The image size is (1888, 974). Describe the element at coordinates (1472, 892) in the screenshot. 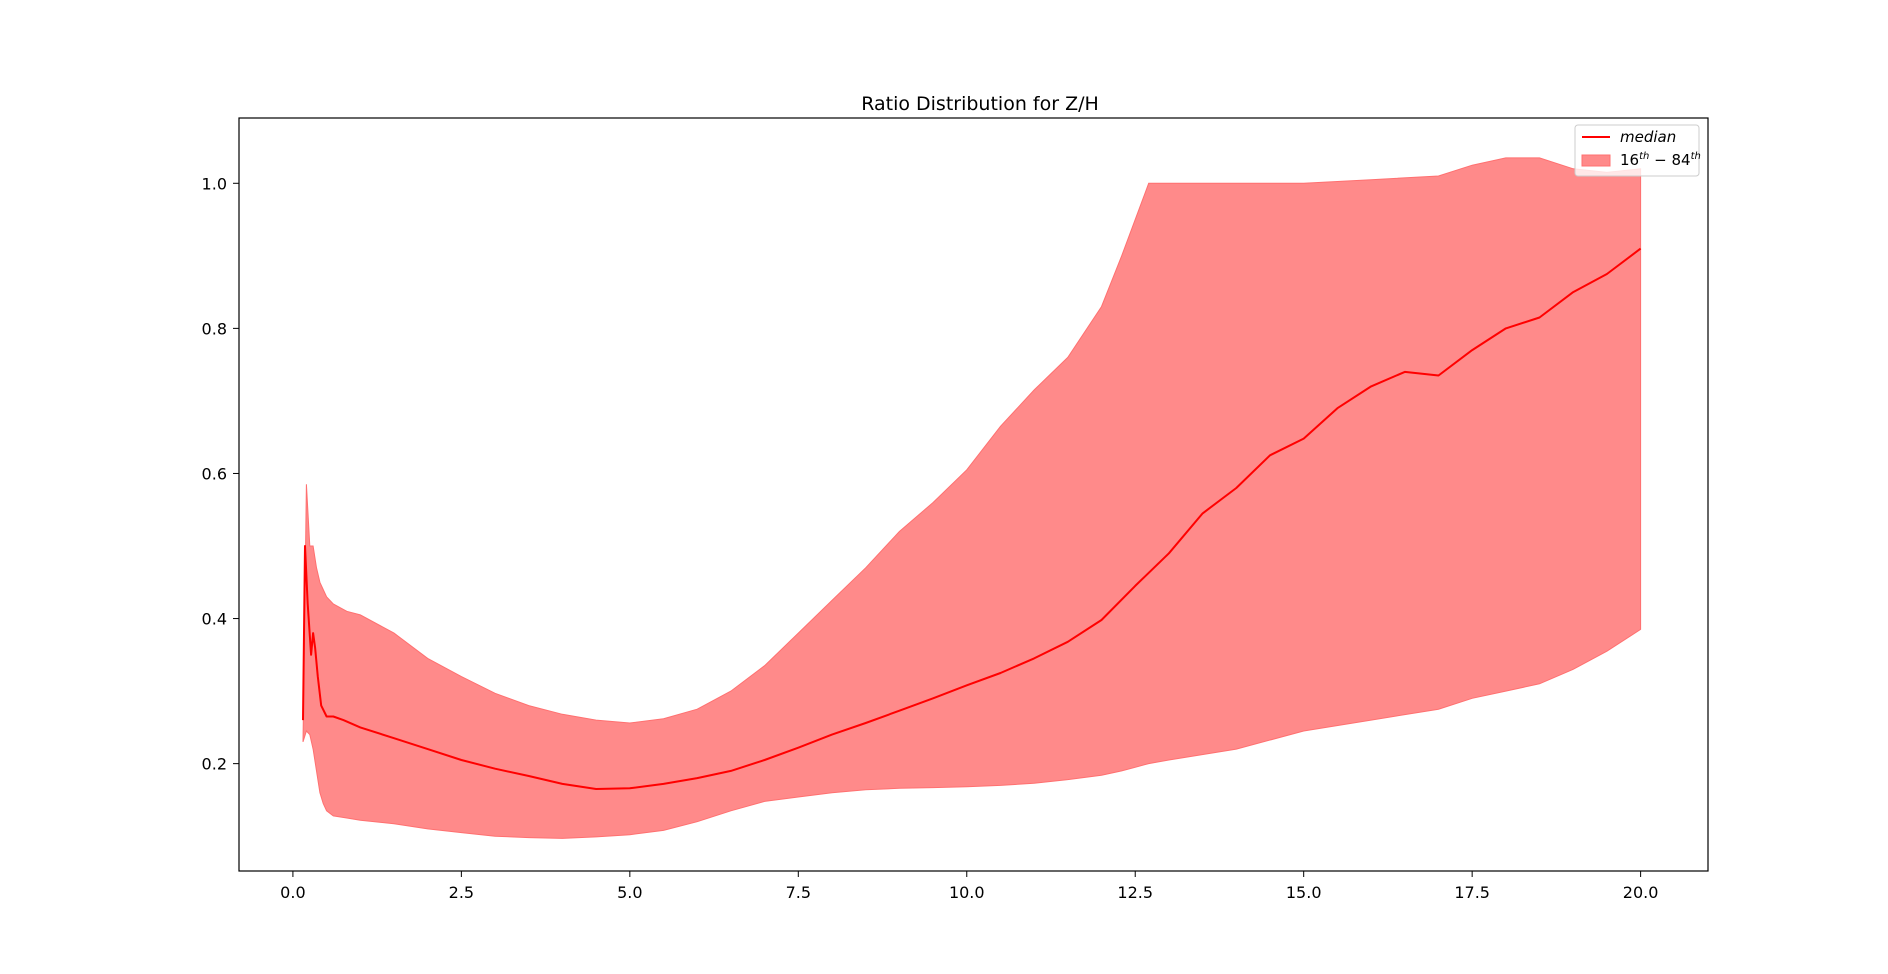

I see `x-tick-label: 17.5` at that location.